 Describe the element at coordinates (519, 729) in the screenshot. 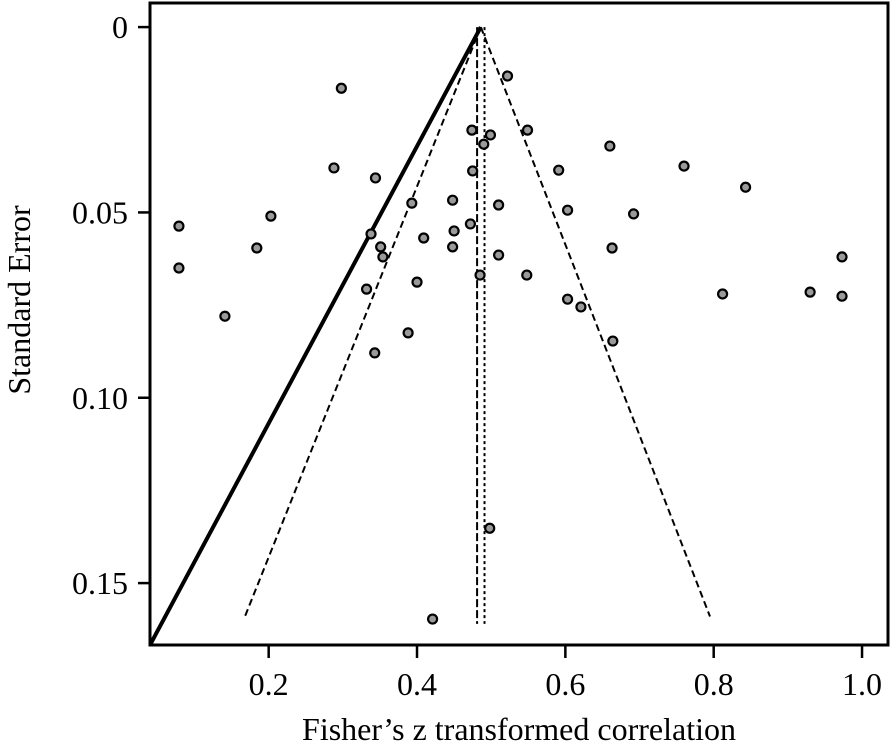

I see `x-axis-label: Fisher’s z transformed correlation` at that location.